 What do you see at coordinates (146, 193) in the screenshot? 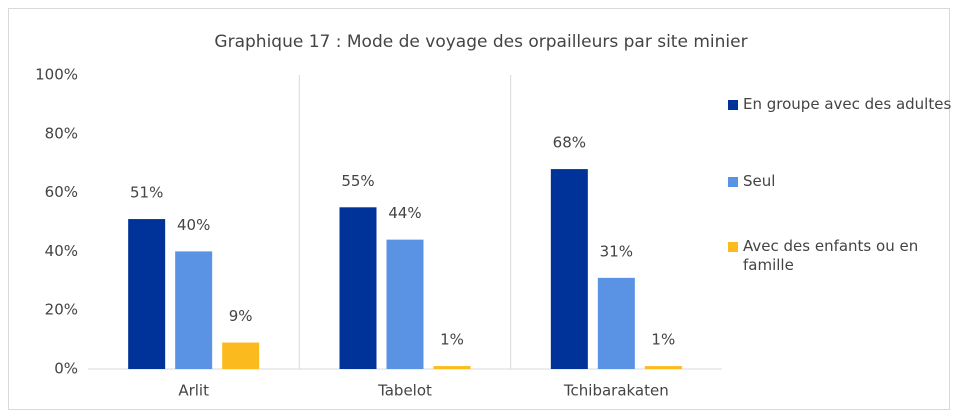
I see `data-label: 51%` at bounding box center [146, 193].